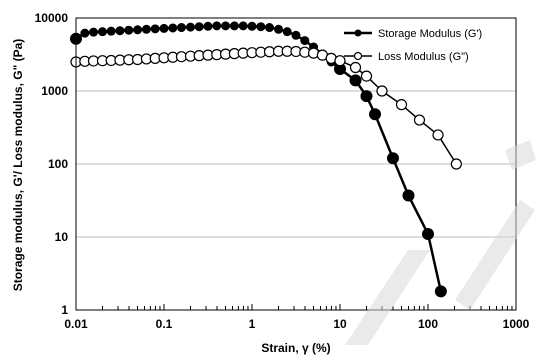 This screenshot has height=356, width=536. Describe the element at coordinates (423, 57) in the screenshot. I see `legend-label-loss: Loss Modulus (G")` at that location.